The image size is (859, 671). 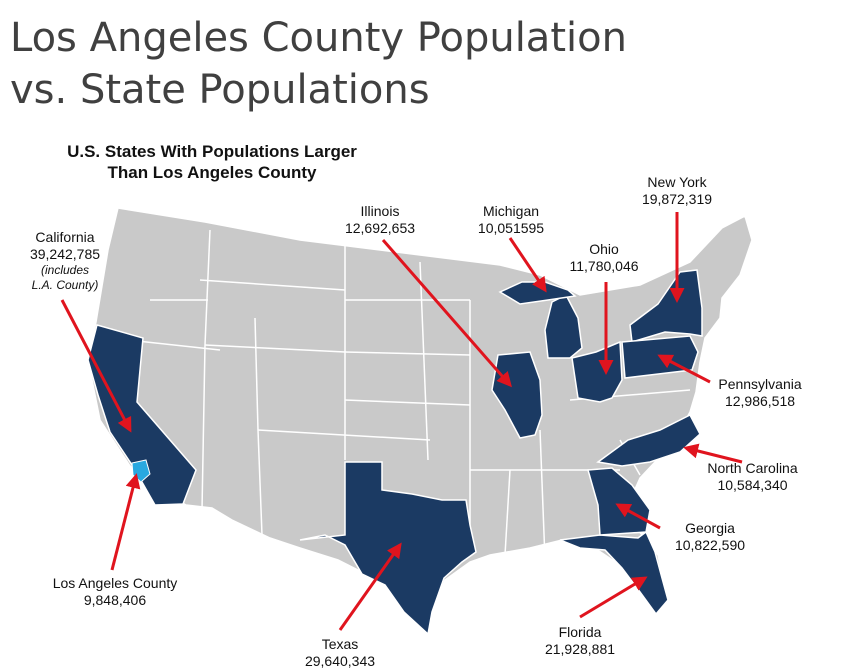 What do you see at coordinates (511, 211) in the screenshot?
I see `label-michigan-name: Michigan` at bounding box center [511, 211].